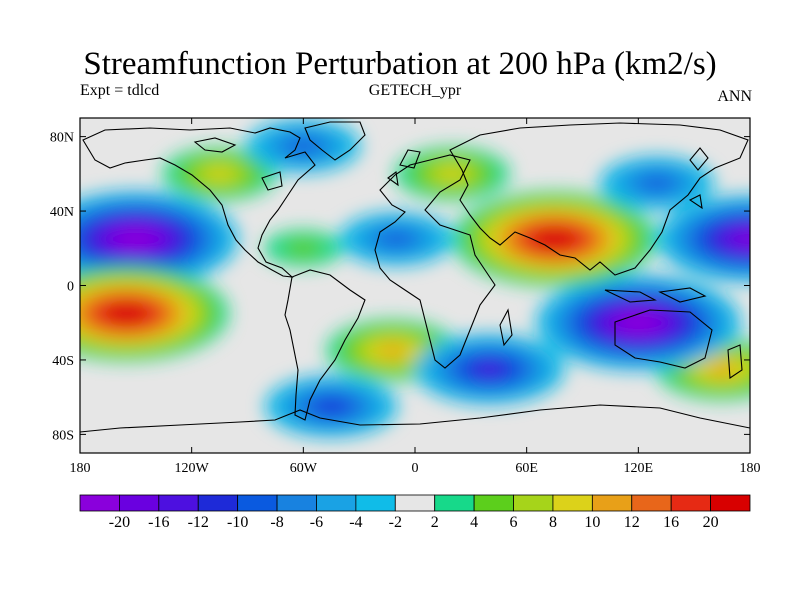 The height and width of the screenshot is (600, 800). I want to click on colorbar-label: -12, so click(198, 522).